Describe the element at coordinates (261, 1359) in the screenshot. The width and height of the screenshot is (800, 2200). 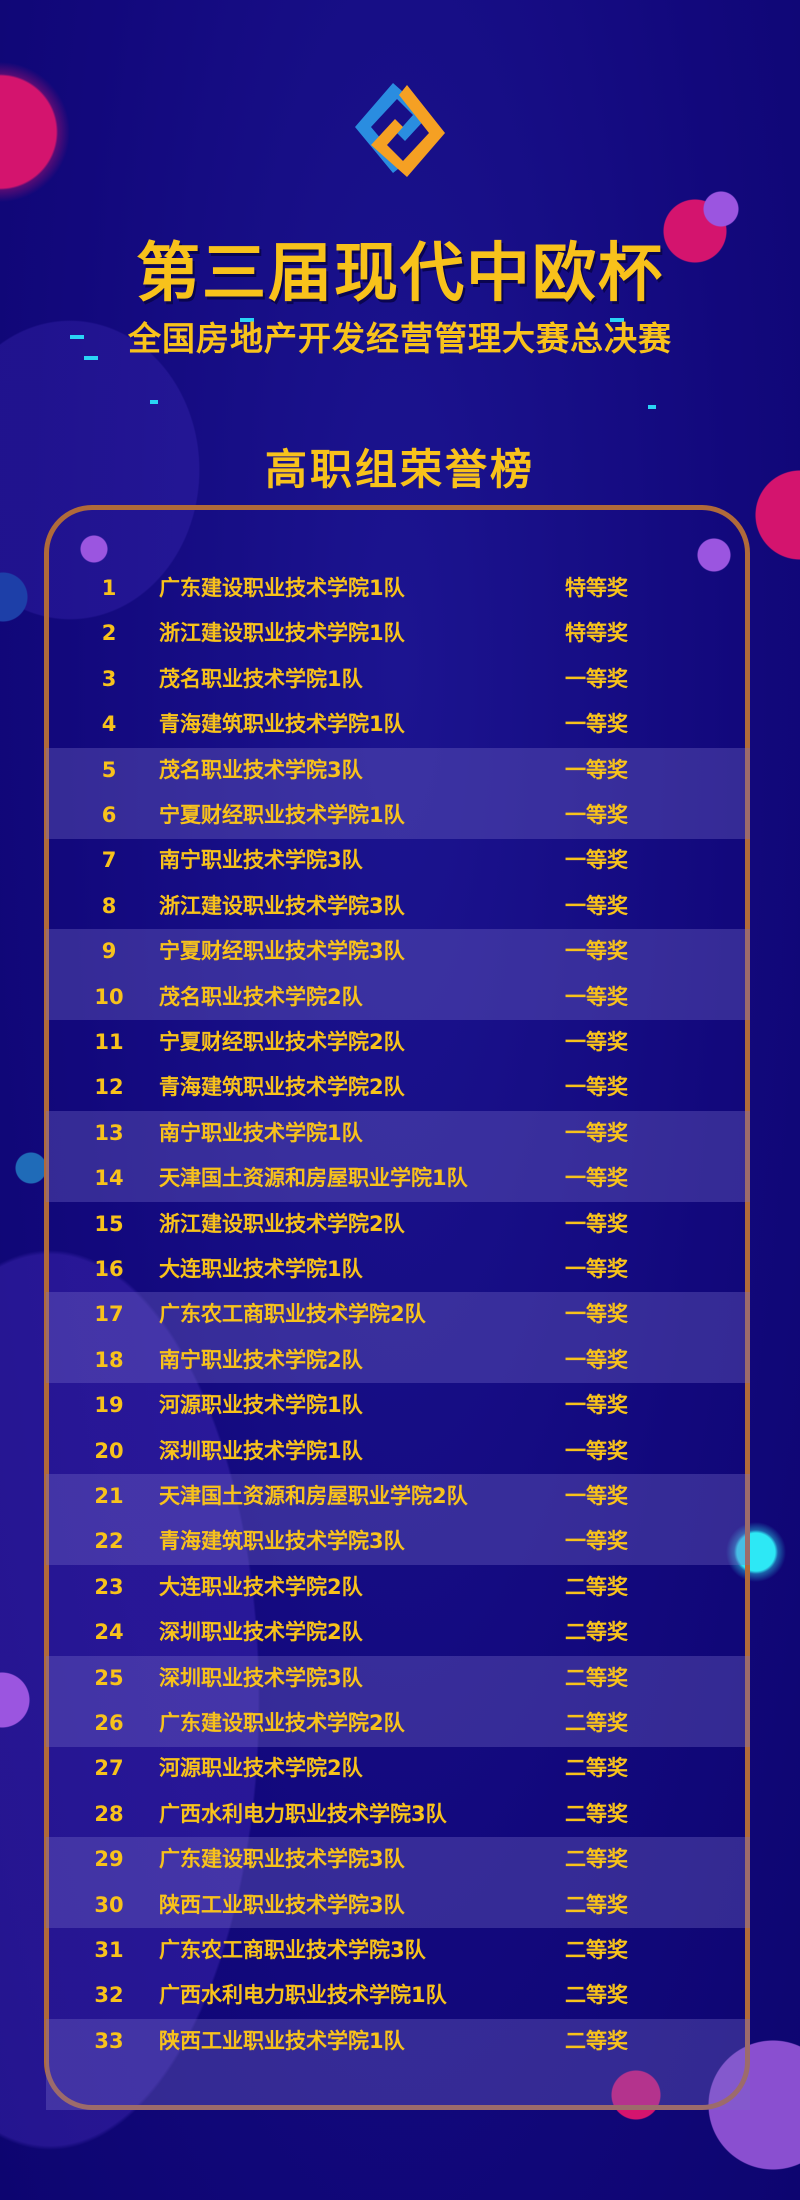
I see `team-name: 南宁职业技术学院2队` at that location.